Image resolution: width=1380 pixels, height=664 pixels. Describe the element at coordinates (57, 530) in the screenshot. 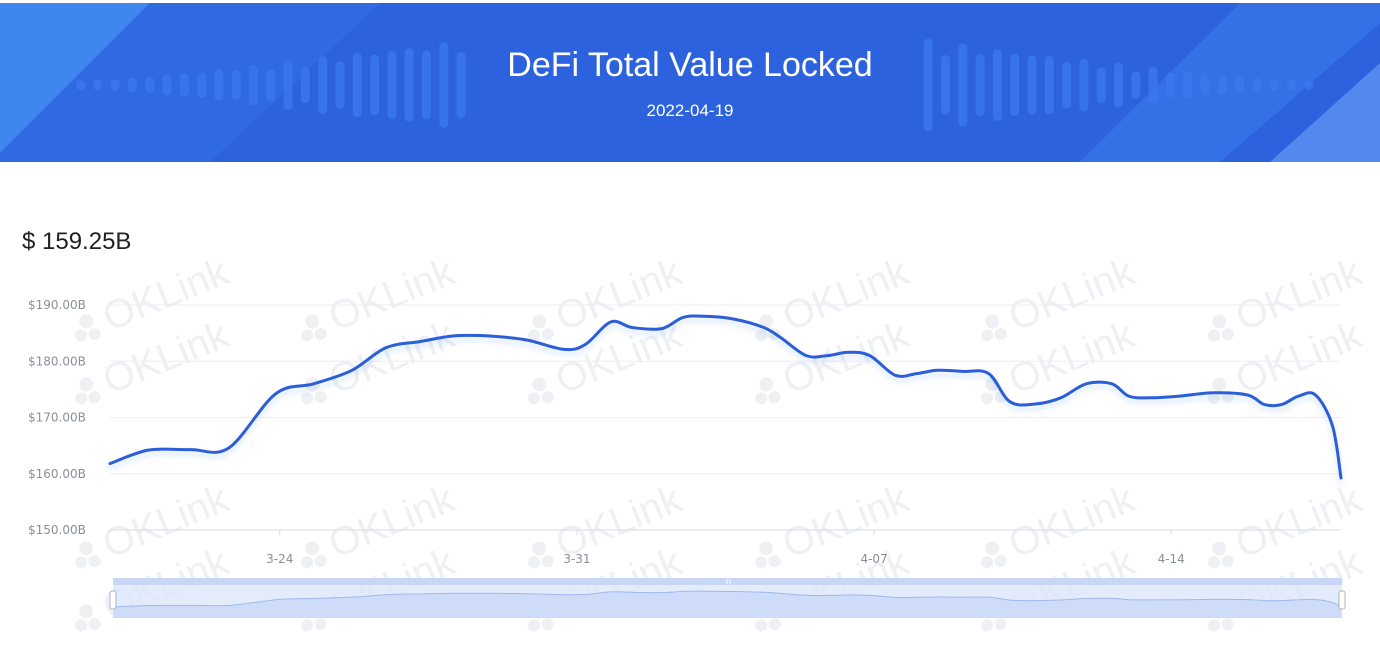

I see `y-tick-label: $150.00B` at that location.